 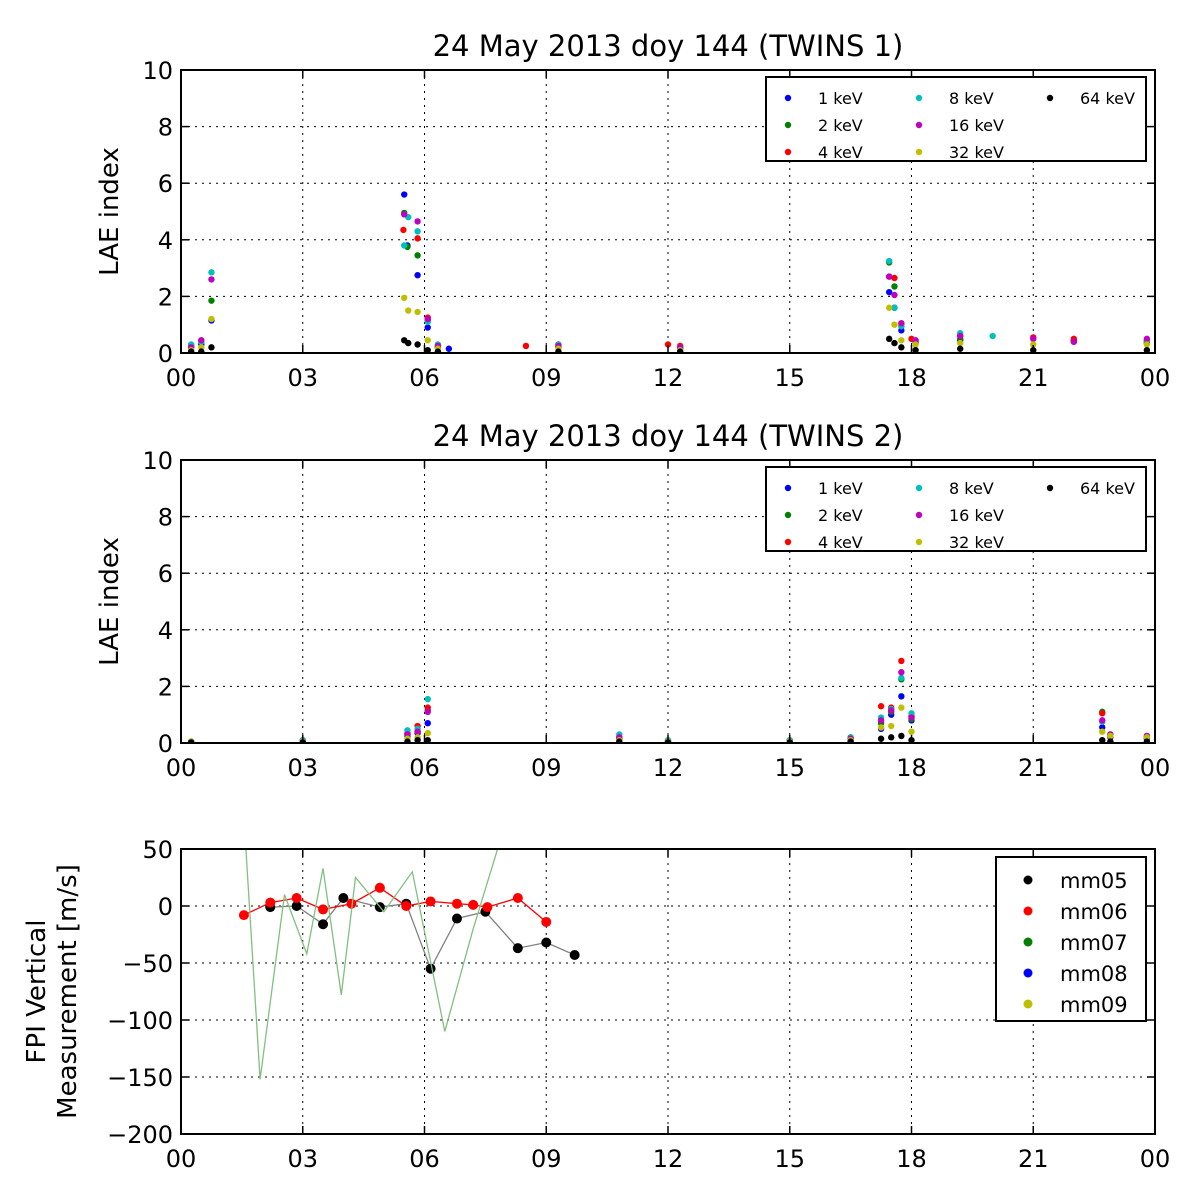 What do you see at coordinates (165, 518) in the screenshot?
I see `y-tick-label: 8` at bounding box center [165, 518].